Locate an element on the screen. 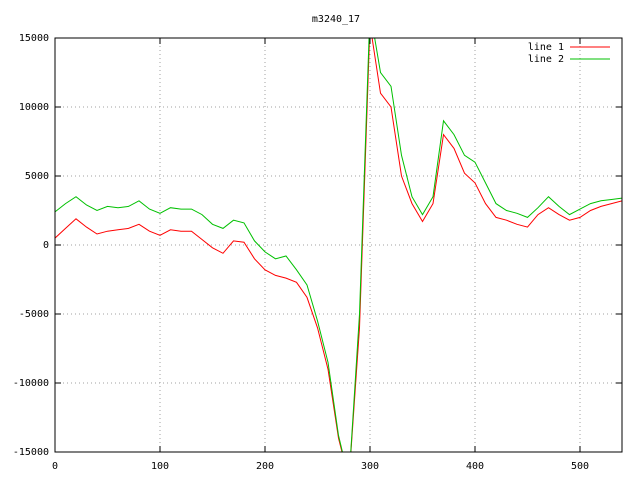 This screenshot has height=480, width=640. y-tick-label: 0 is located at coordinates (46, 245).